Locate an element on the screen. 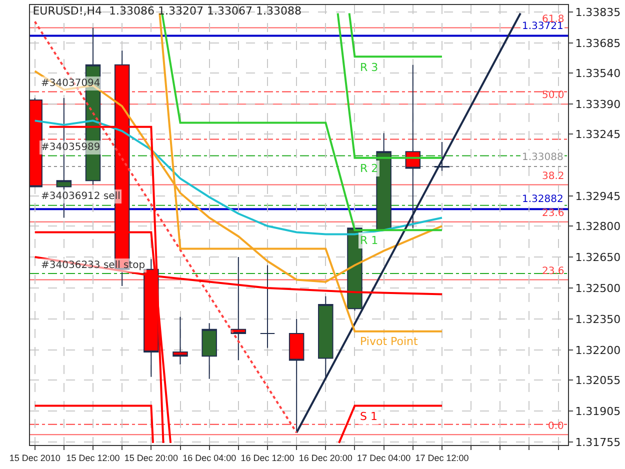 Image resolution: width=625 pixels, height=469 pixels. annotation: 50.0 is located at coordinates (553, 95).